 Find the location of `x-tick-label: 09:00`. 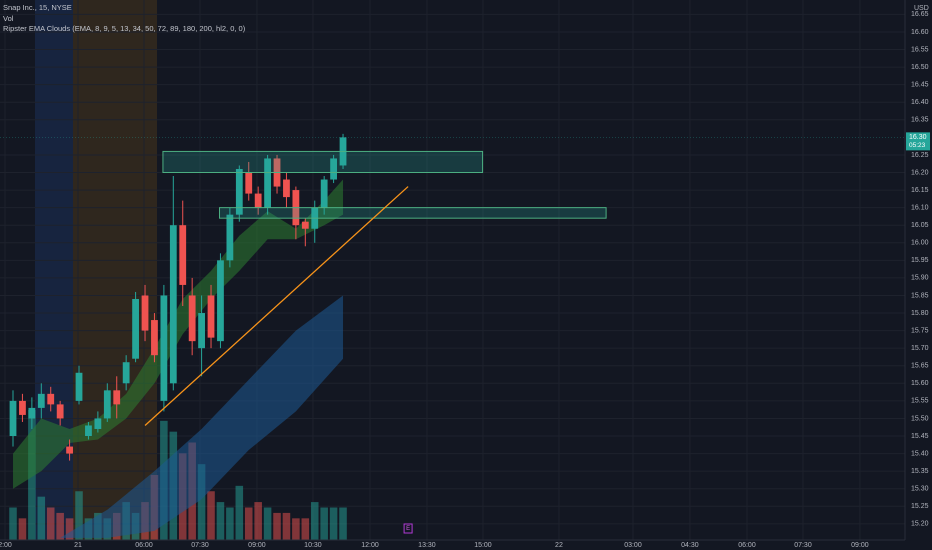

x-tick-label: 09:00 is located at coordinates (860, 545).